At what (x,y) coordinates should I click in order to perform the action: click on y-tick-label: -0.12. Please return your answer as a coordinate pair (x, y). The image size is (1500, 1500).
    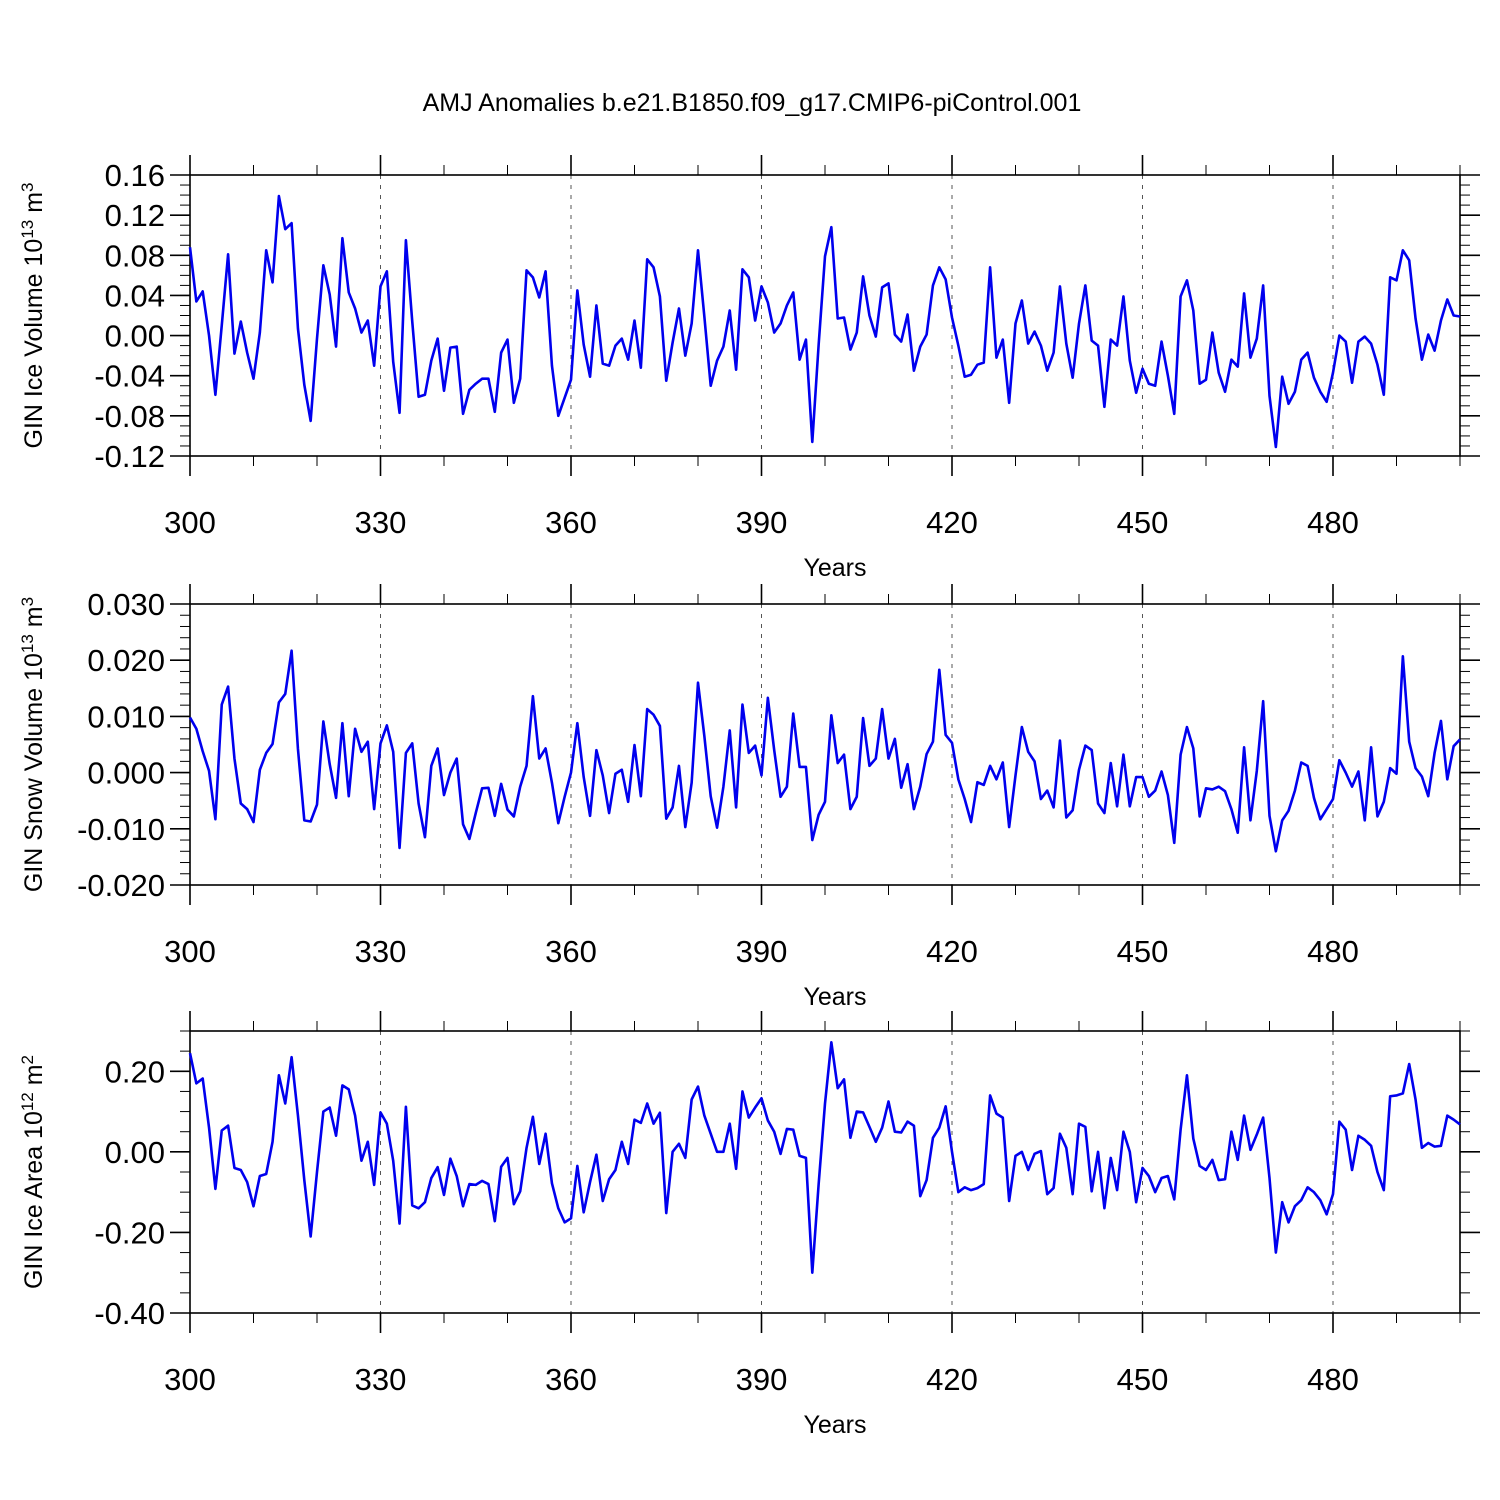
    Looking at the image, I should click on (129, 456).